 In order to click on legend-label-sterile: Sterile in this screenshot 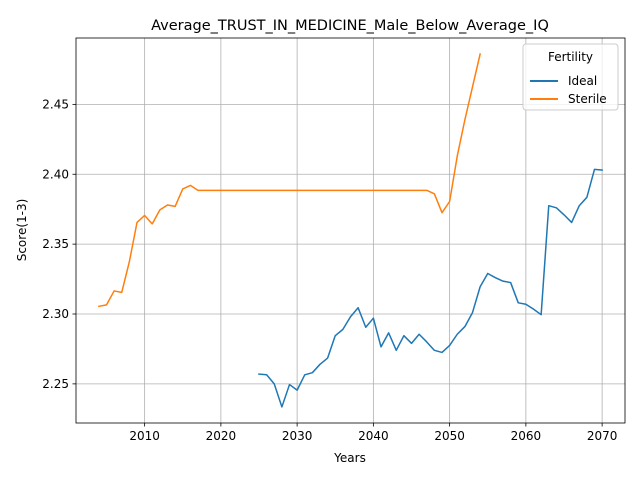, I will do `click(587, 99)`.